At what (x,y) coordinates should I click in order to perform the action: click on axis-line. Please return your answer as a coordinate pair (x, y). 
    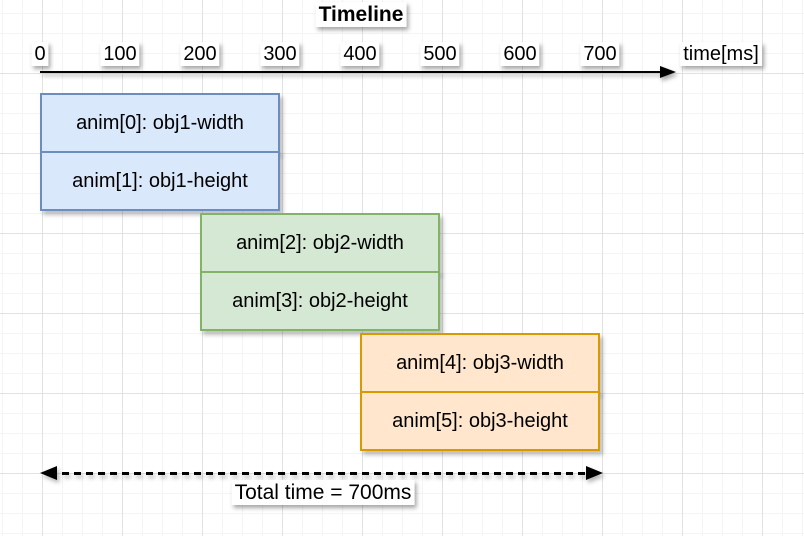
    Looking at the image, I should click on (351, 72).